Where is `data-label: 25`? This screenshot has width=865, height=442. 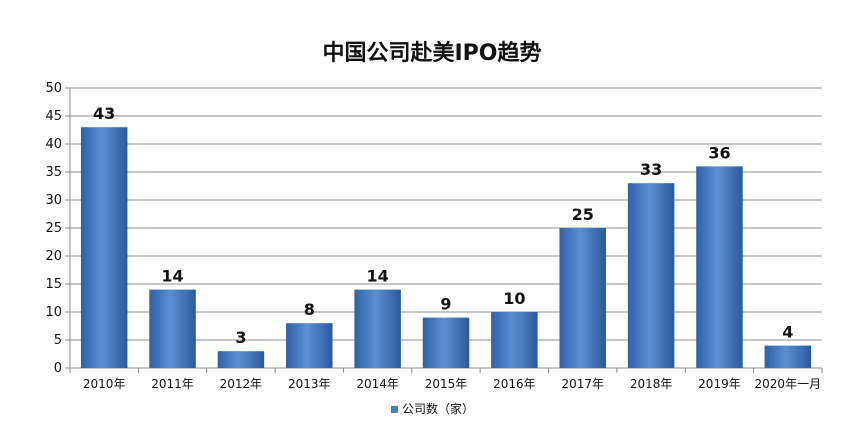
data-label: 25 is located at coordinates (583, 214).